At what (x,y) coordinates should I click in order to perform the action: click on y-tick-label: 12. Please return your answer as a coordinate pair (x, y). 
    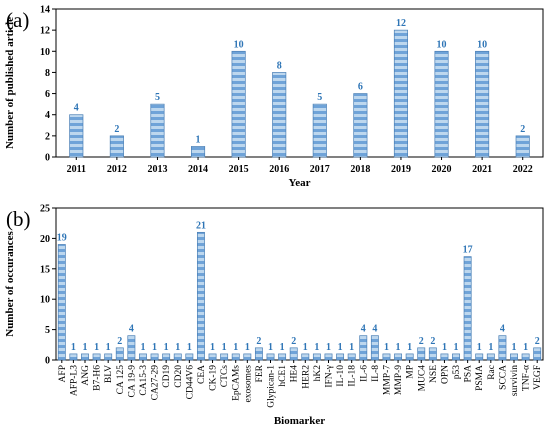
    Looking at the image, I should click on (45, 31).